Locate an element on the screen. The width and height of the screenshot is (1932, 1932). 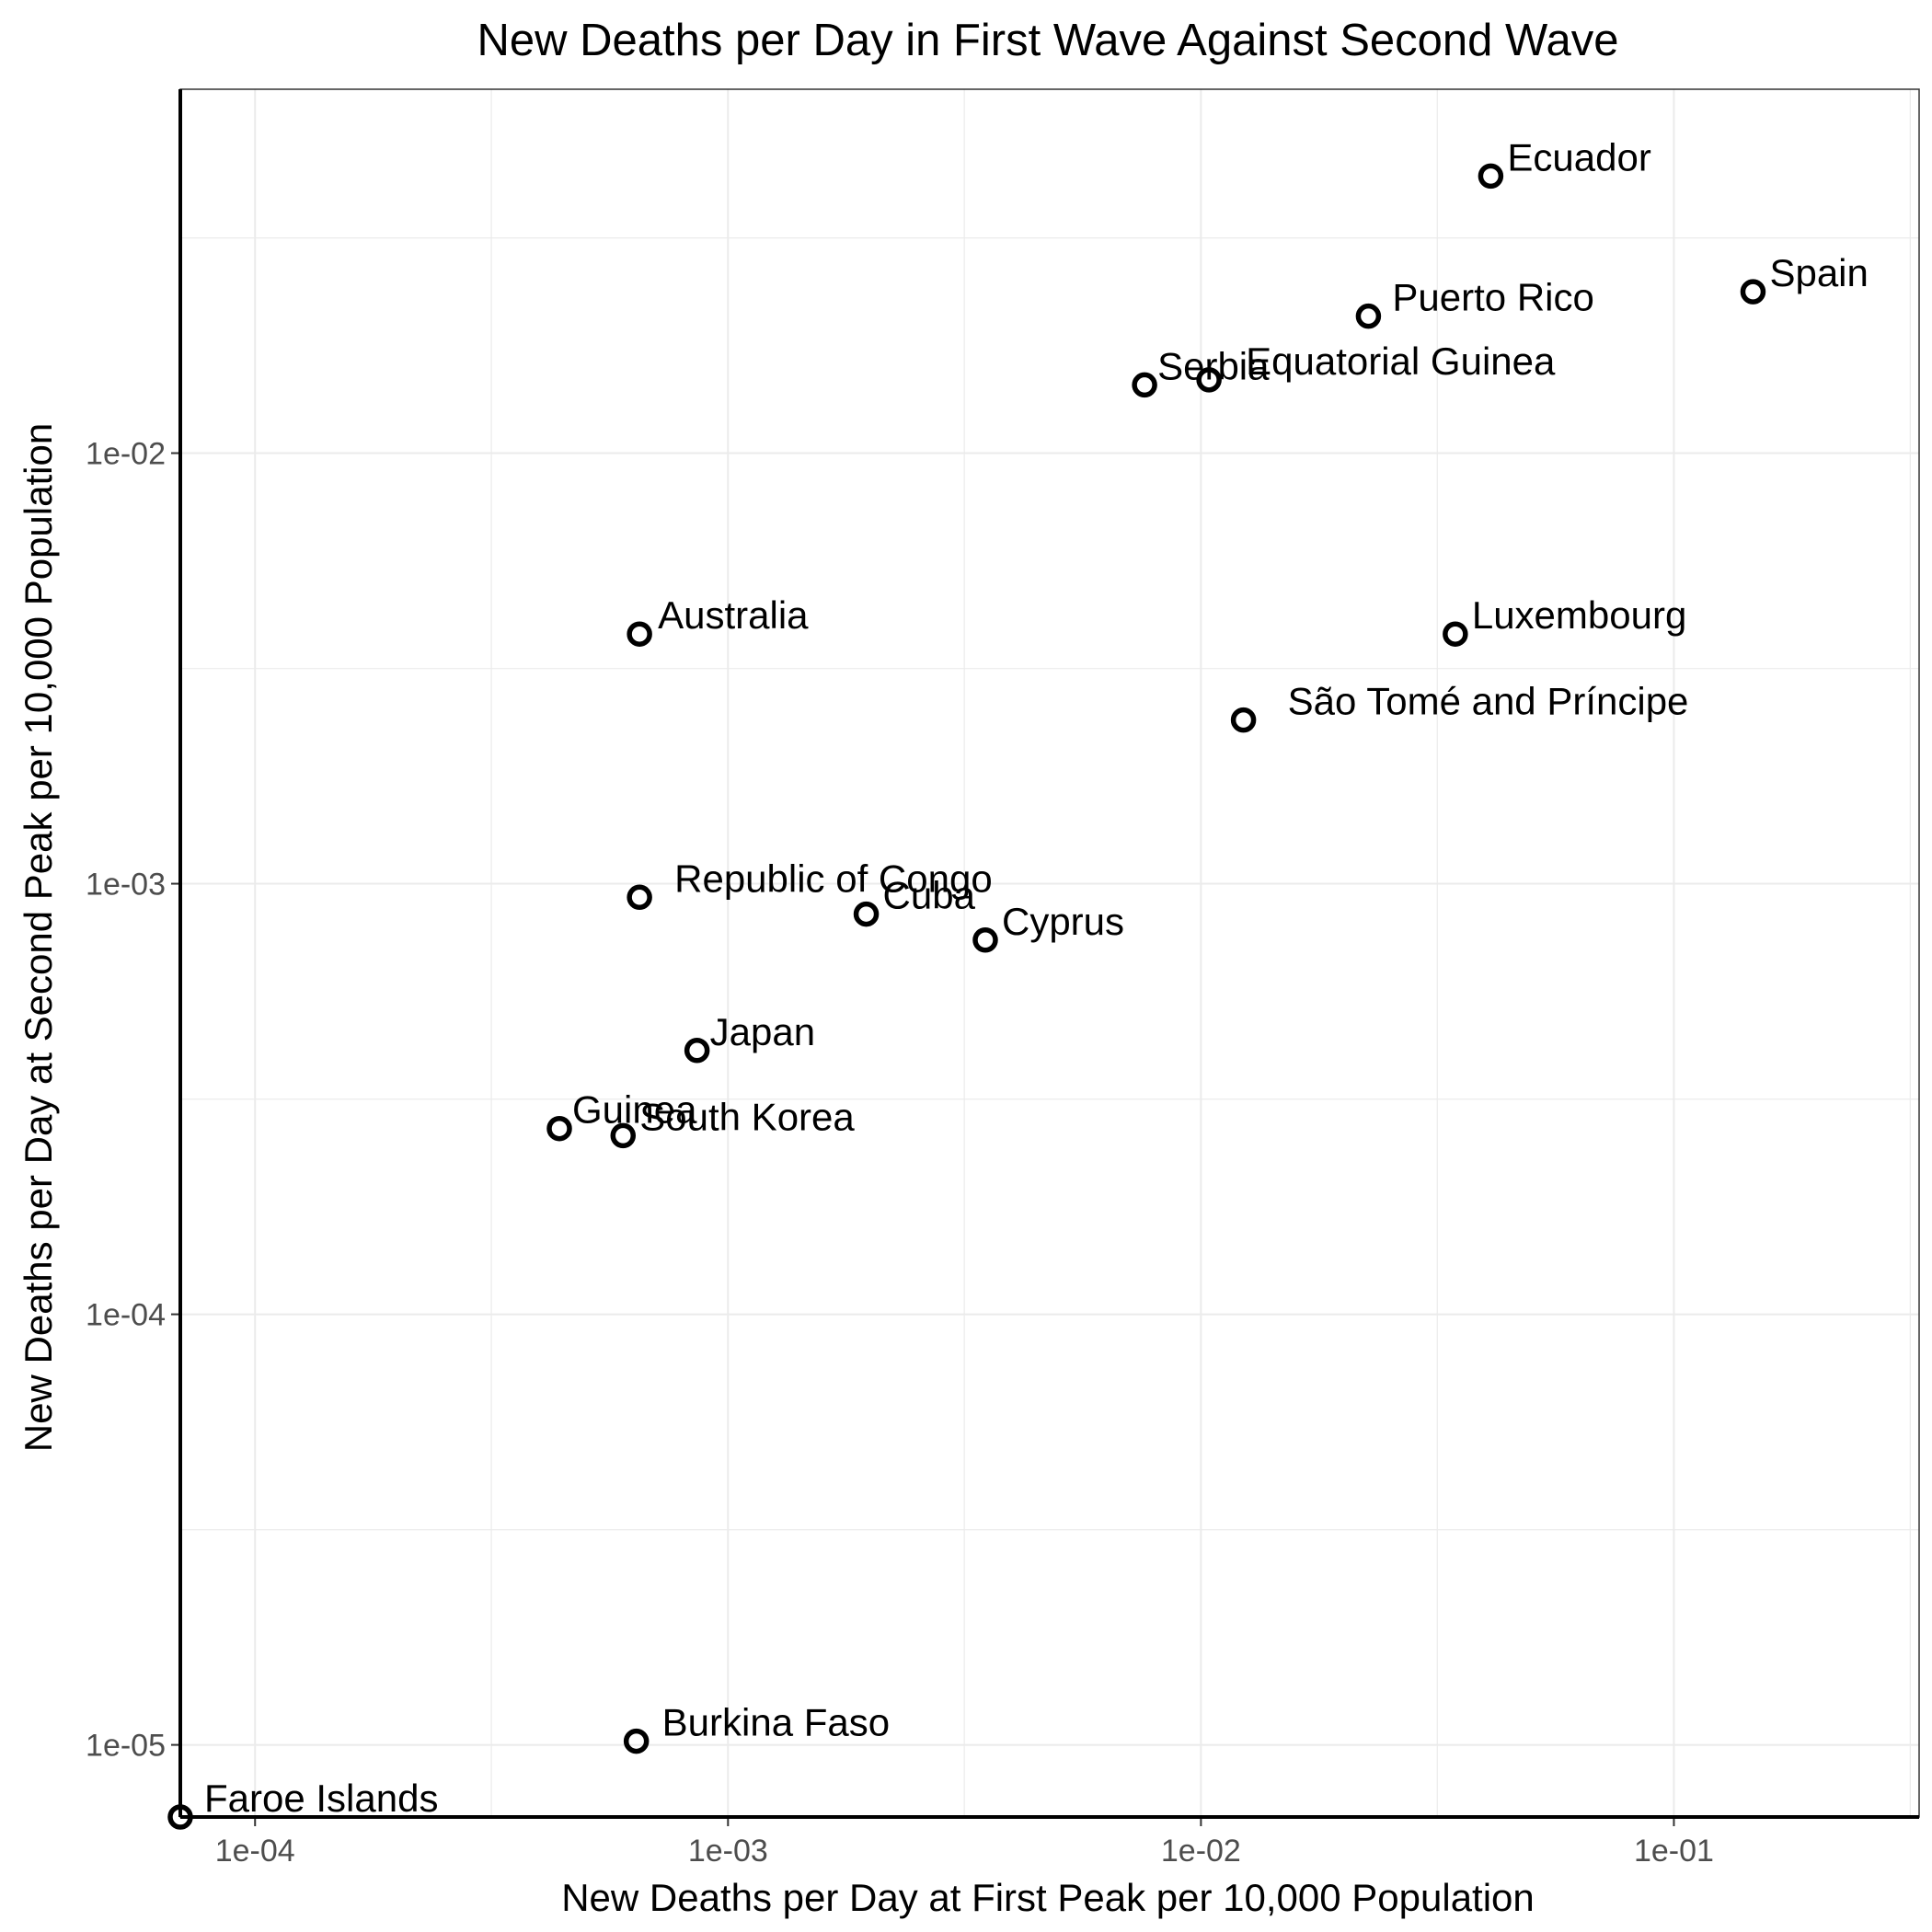
data-point-label: Republic of Congo is located at coordinates (833, 878).